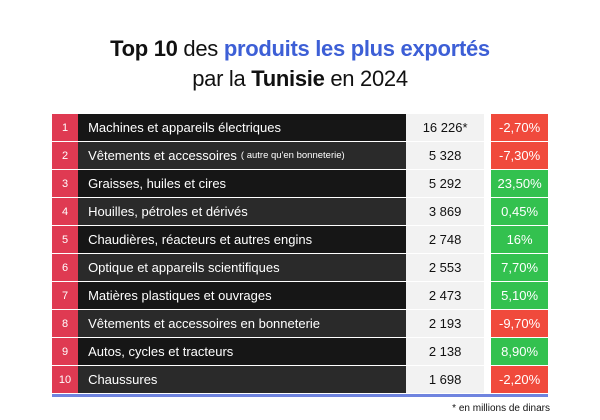 The height and width of the screenshot is (420, 600). I want to click on title-year: en 2024, so click(369, 78).